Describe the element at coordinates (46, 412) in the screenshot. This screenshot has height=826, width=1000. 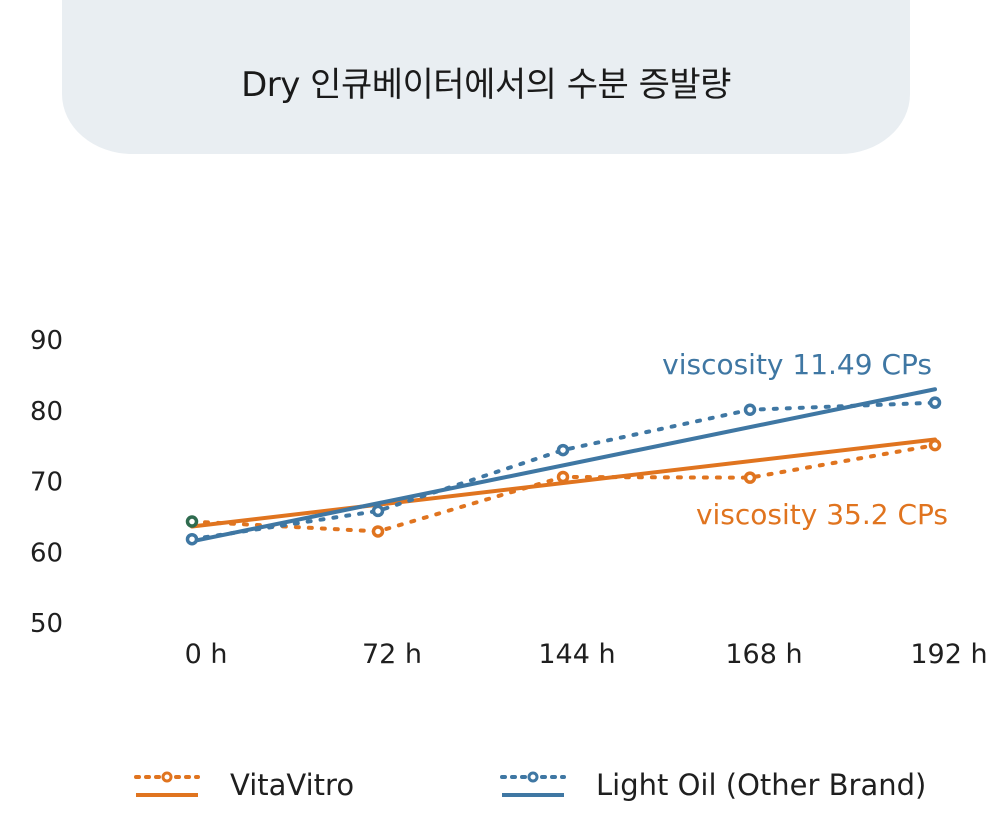
I see `y-tick-label: 80` at that location.